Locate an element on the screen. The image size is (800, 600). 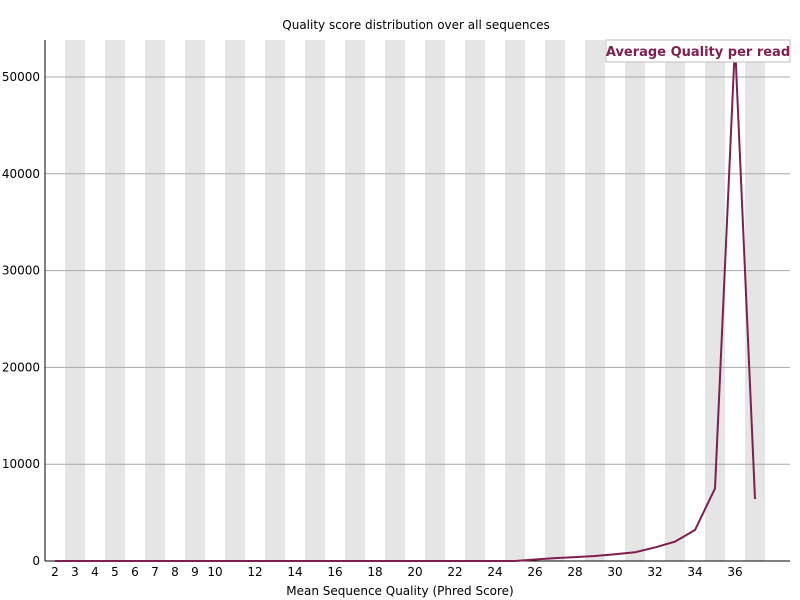
x-tick-label: 30 is located at coordinates (614, 572).